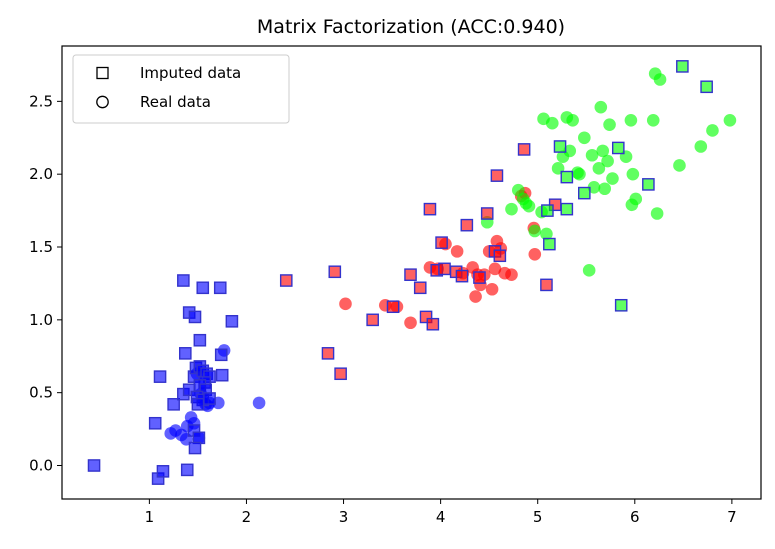 The height and width of the screenshot is (549, 775). I want to click on x-tick-label: 1, so click(150, 517).